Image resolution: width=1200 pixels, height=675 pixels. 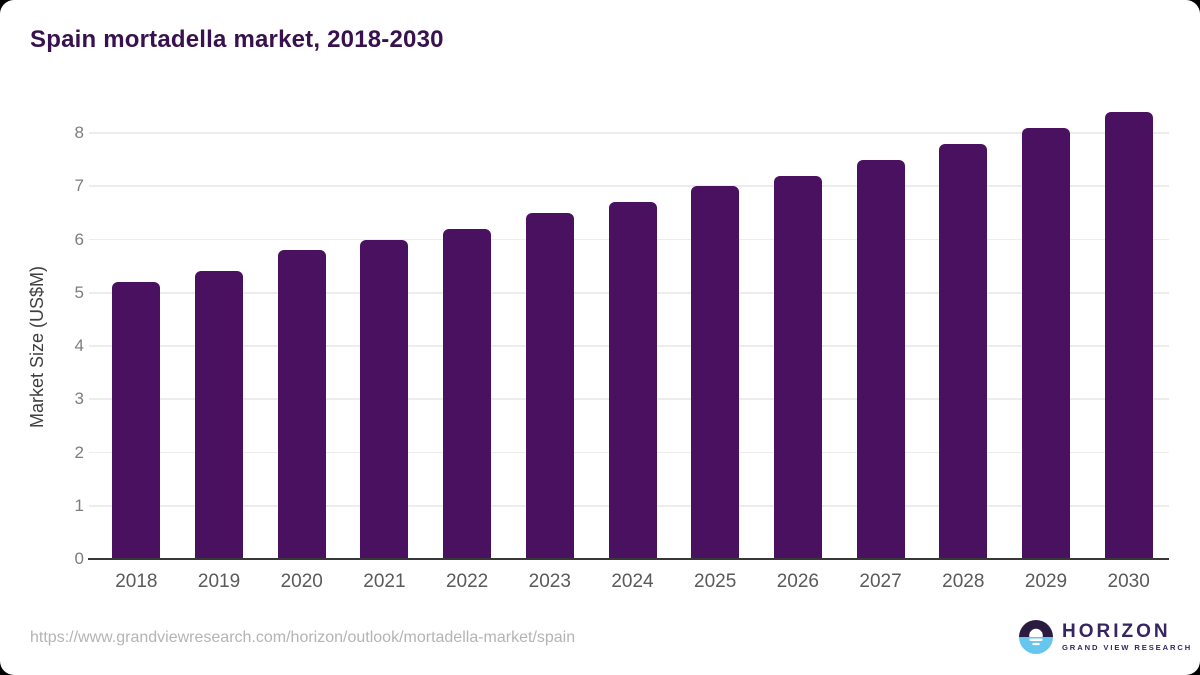 What do you see at coordinates (384, 399) in the screenshot?
I see `bar-2021` at bounding box center [384, 399].